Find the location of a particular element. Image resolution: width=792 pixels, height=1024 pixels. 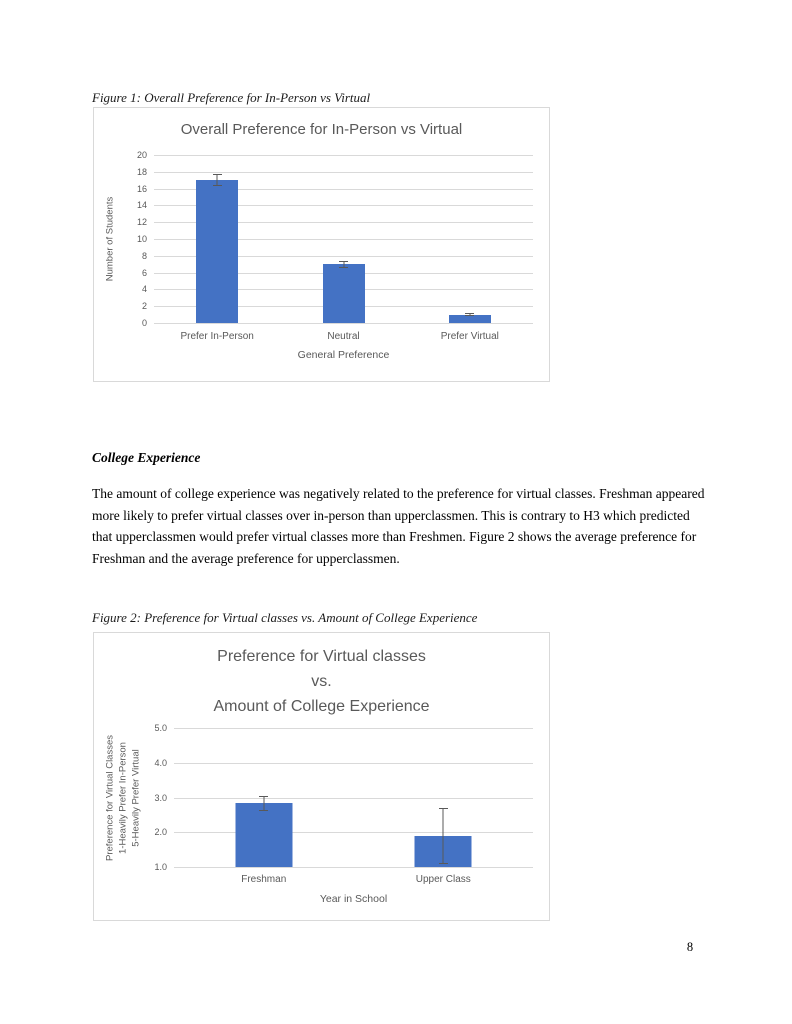

bar-neutral is located at coordinates (343, 293).